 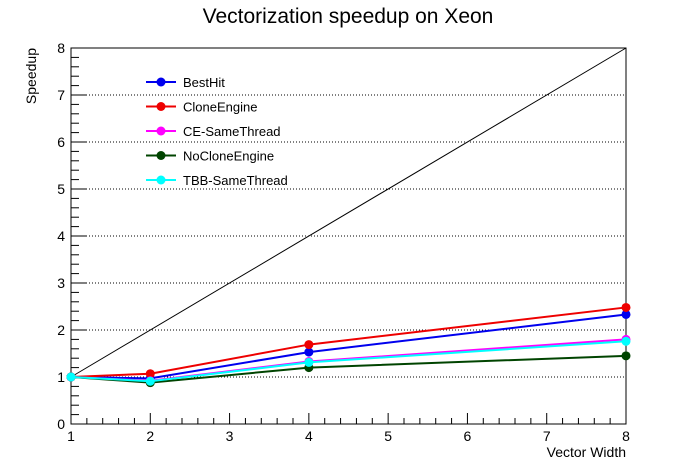 I want to click on legend-label-cloneengine: CloneEngine, so click(x=220, y=107).